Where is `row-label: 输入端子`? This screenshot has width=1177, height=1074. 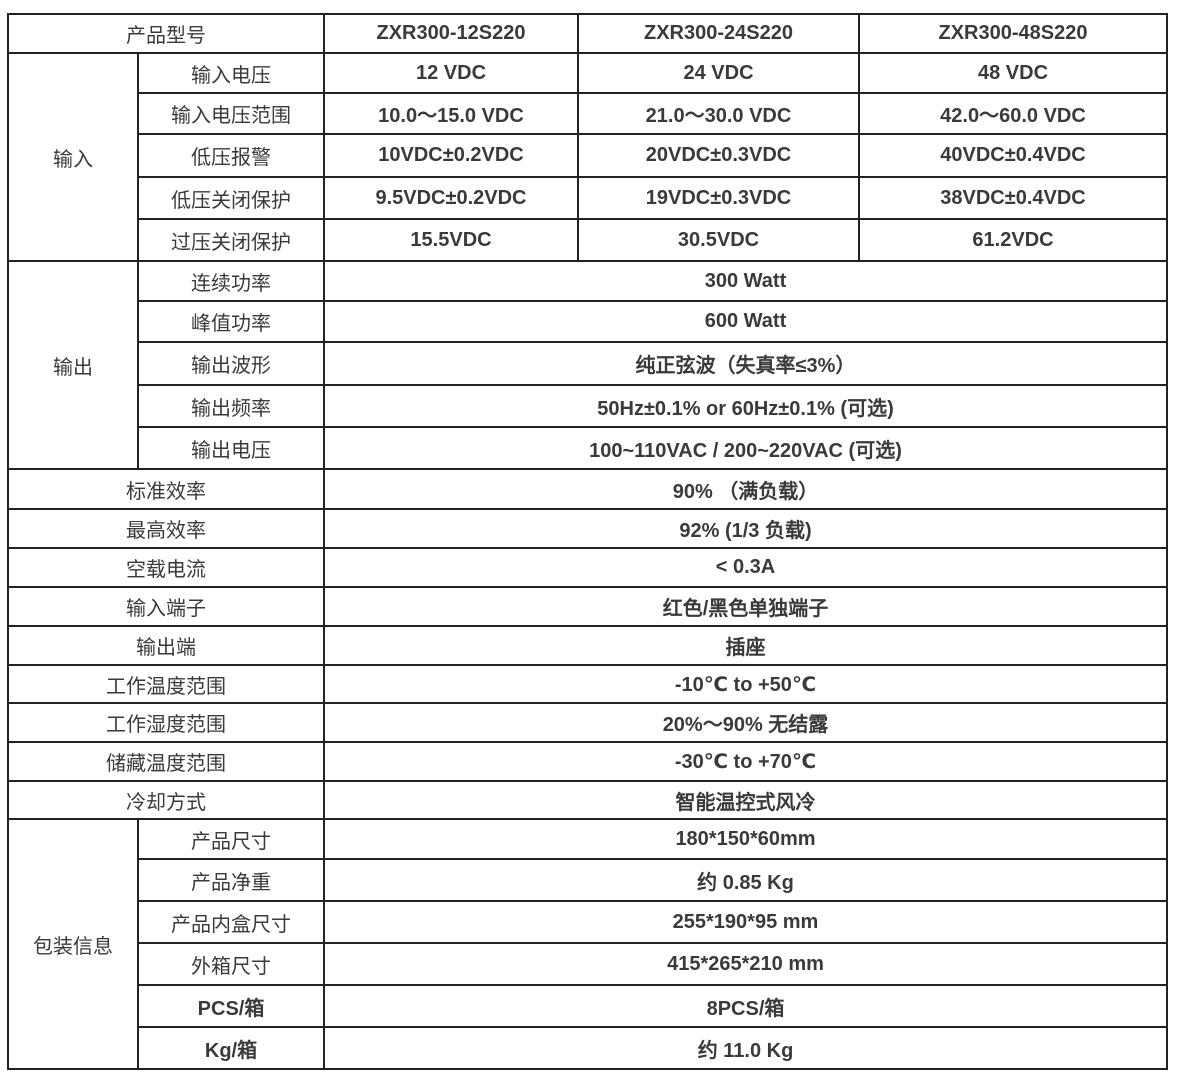 row-label: 输入端子 is located at coordinates (166, 606).